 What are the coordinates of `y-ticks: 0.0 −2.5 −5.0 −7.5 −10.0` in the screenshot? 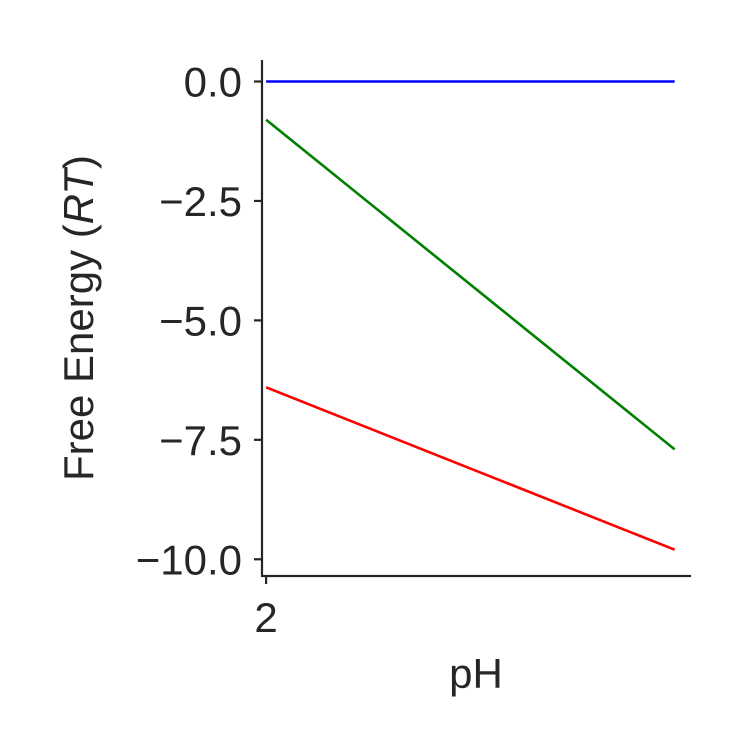 It's located at (199, 321).